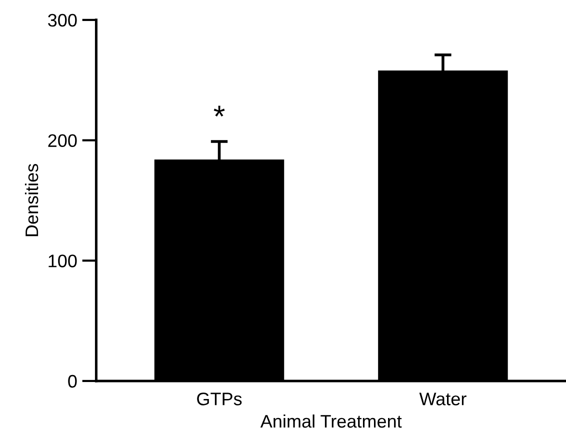  What do you see at coordinates (31, 200) in the screenshot?
I see `y-axis-title: Densities` at bounding box center [31, 200].